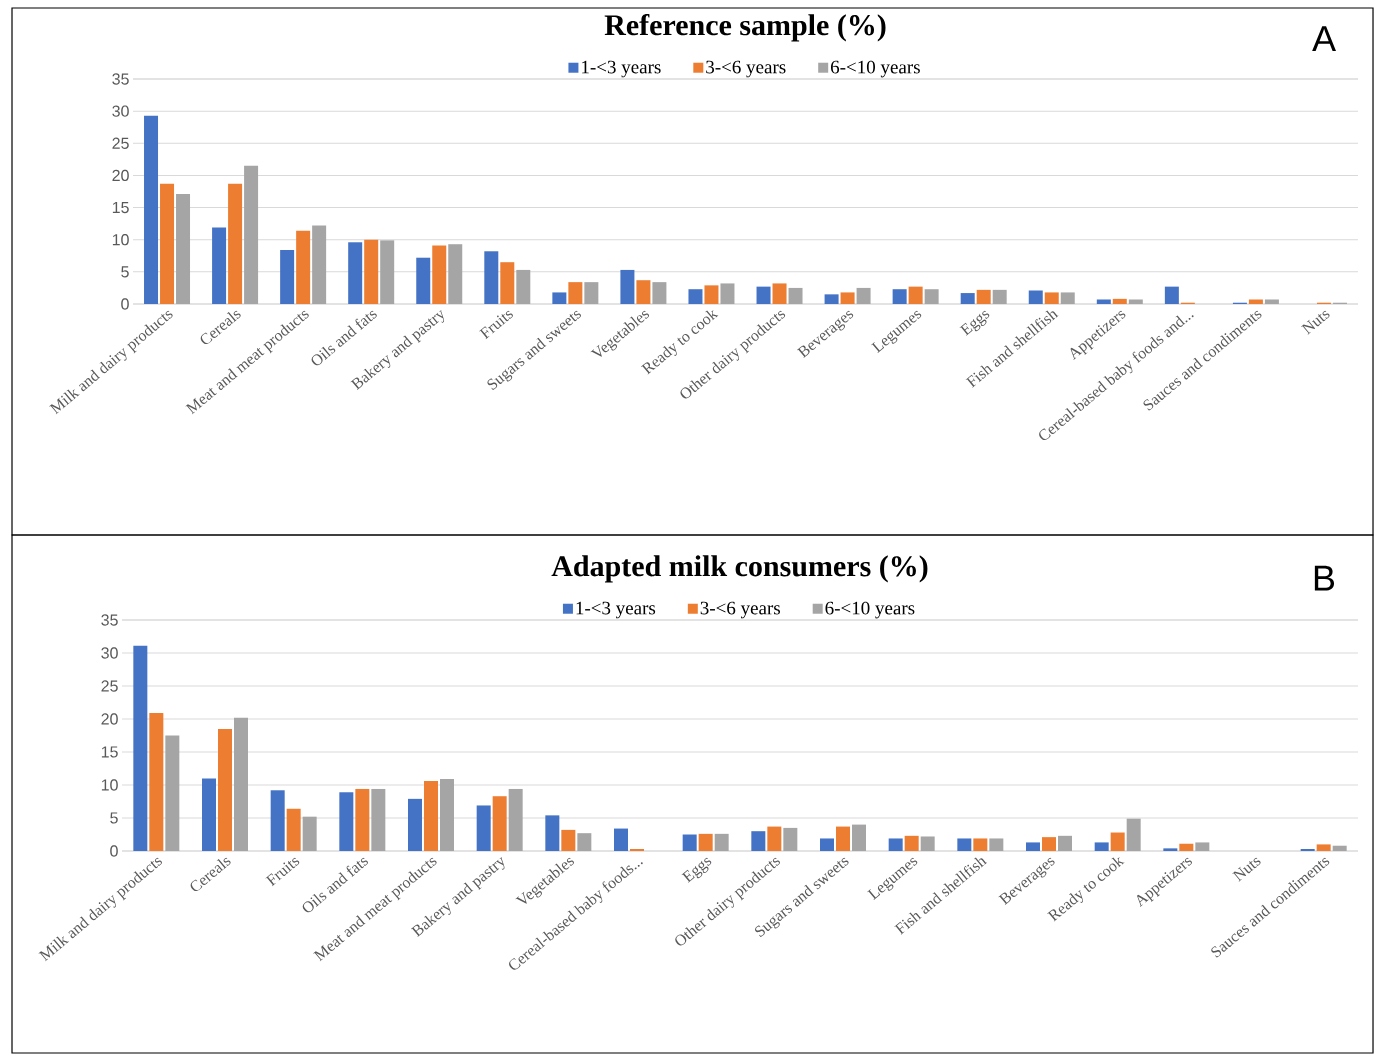 This screenshot has width=1375, height=1055. Describe the element at coordinates (114, 818) in the screenshot. I see `y-tick-label: 5` at that location.